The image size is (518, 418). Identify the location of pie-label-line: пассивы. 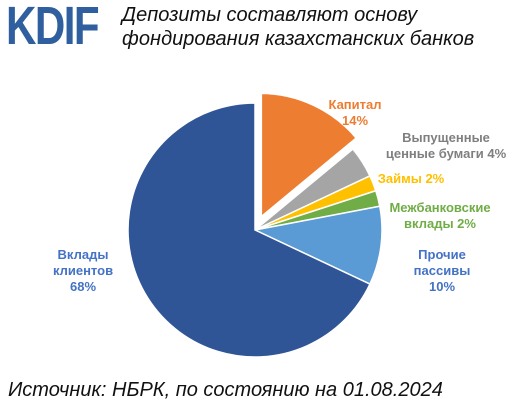
(442, 270).